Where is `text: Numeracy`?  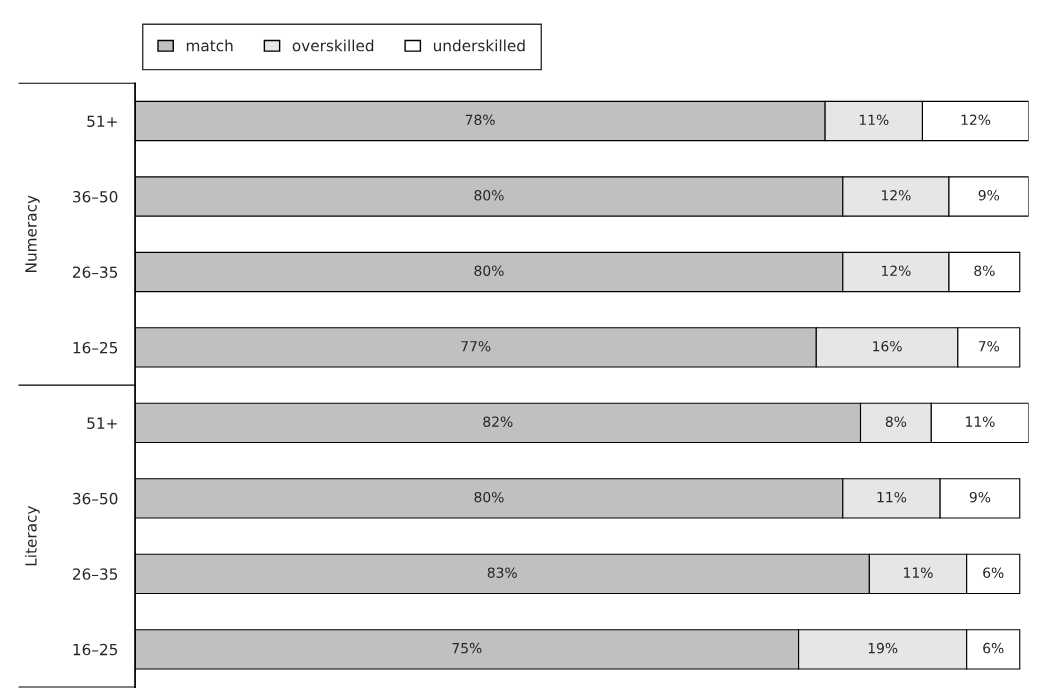
text: Numeracy is located at coordinates (32, 233).